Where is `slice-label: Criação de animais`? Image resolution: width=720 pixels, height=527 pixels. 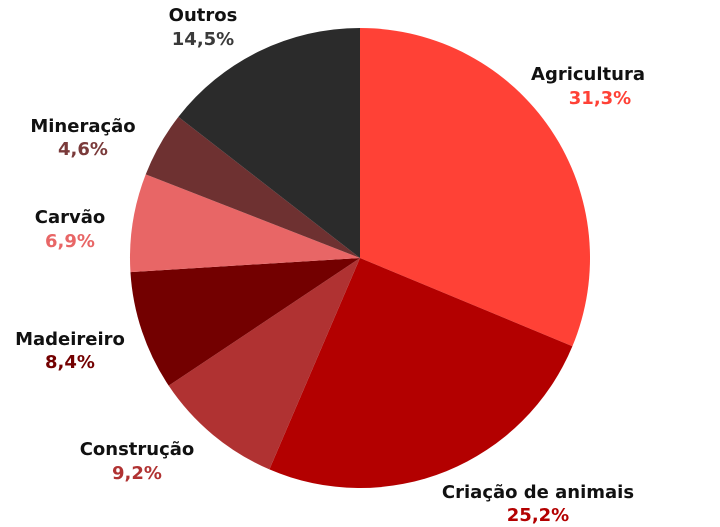 slice-label: Criação de animais is located at coordinates (538, 492).